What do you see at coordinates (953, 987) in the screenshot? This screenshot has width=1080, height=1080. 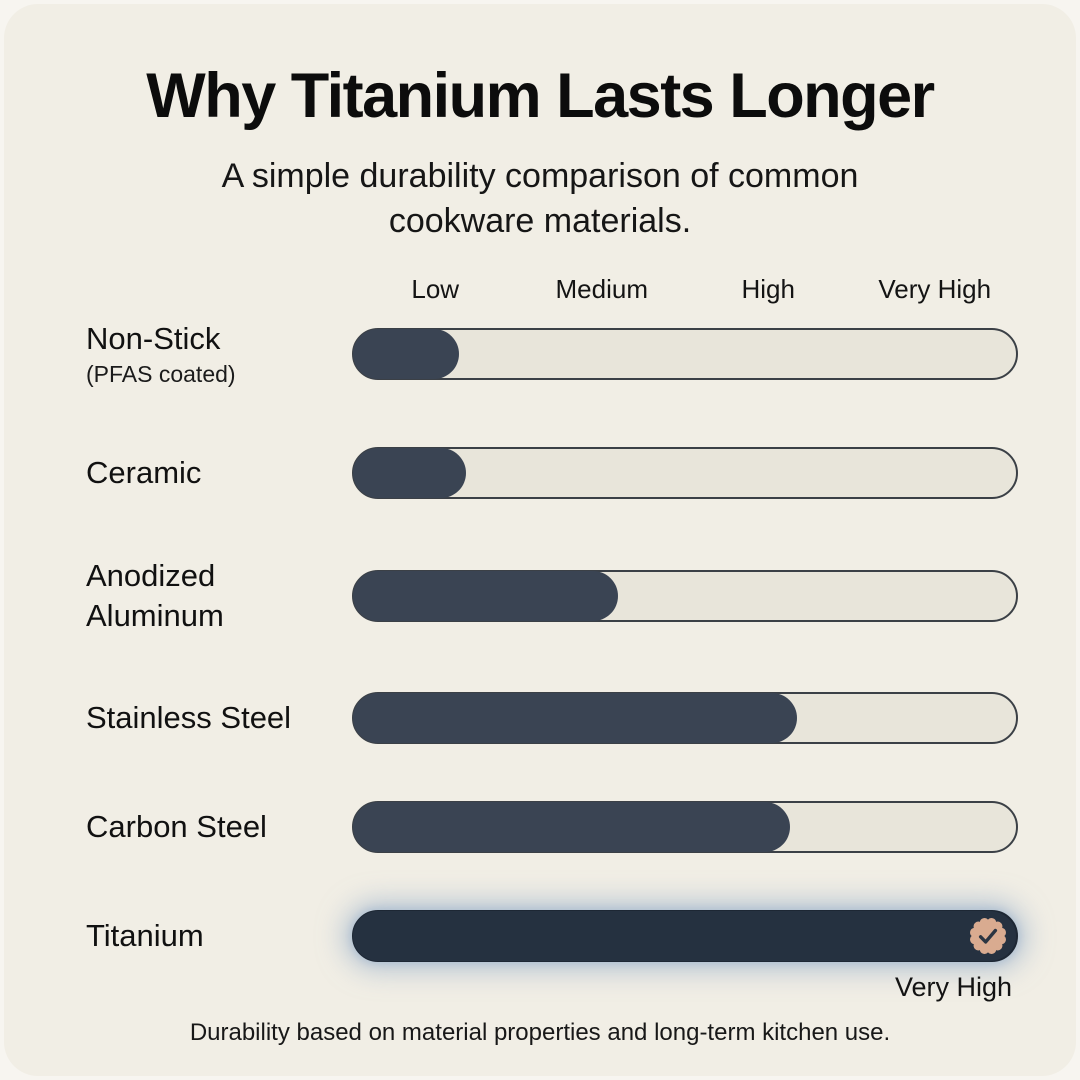 I see `bar-rating-caption: Very High` at bounding box center [953, 987].